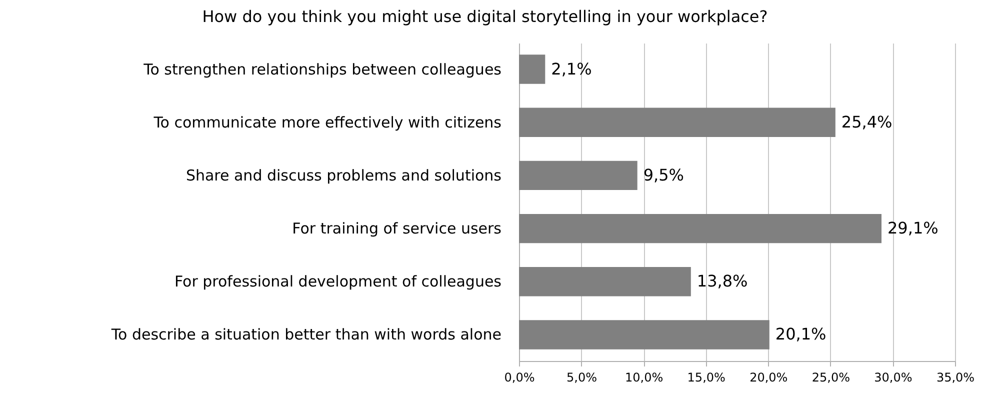 Image resolution: width=987 pixels, height=400 pixels. I want to click on chart-title: How do you think you might use digital storytelling in your workplace?, so click(485, 16).